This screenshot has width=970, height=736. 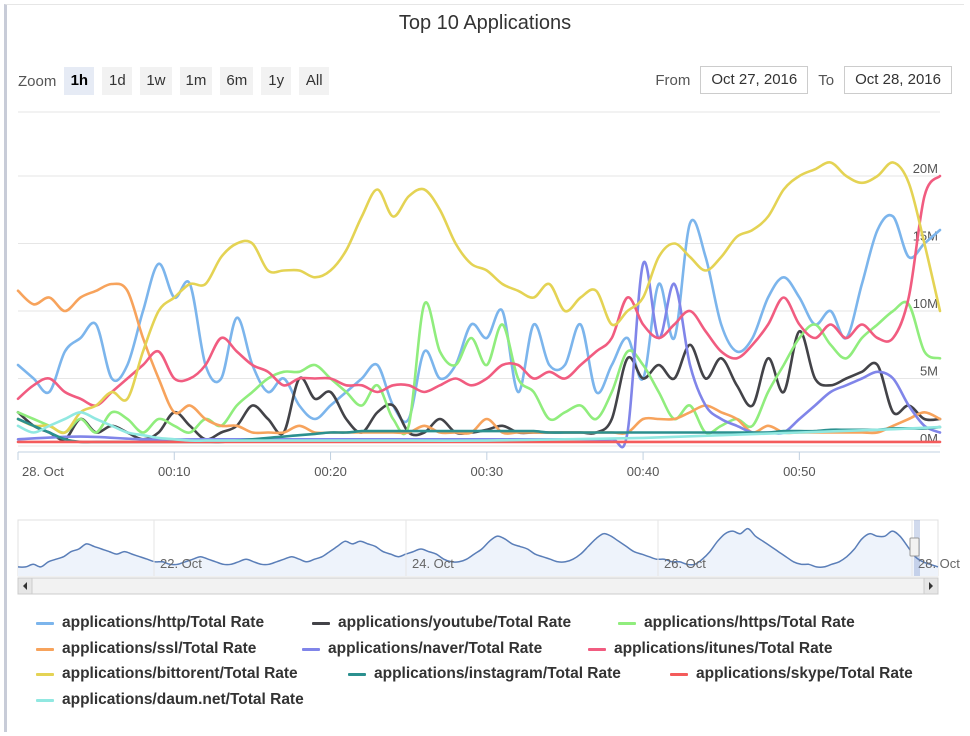 I want to click on legend-item: applications/youtube/Total Rate, so click(x=441, y=623).